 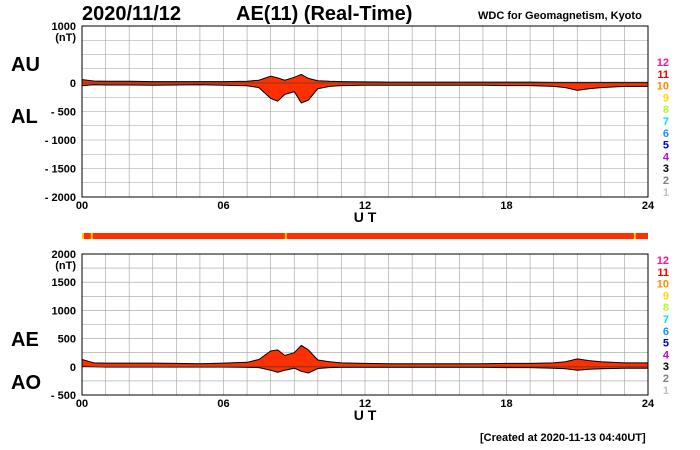 I want to click on created-timestamp: [Created at 2020-11-13 04:40UT], so click(x=563, y=438).